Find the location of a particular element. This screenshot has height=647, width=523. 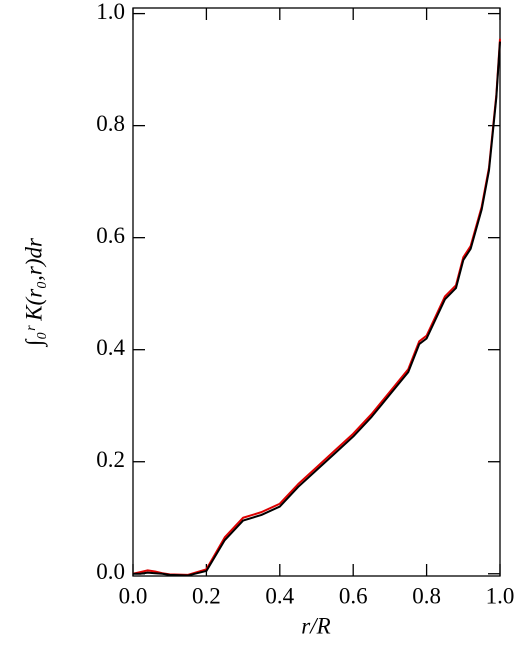

x-tick-label: 0.0 is located at coordinates (133, 595).